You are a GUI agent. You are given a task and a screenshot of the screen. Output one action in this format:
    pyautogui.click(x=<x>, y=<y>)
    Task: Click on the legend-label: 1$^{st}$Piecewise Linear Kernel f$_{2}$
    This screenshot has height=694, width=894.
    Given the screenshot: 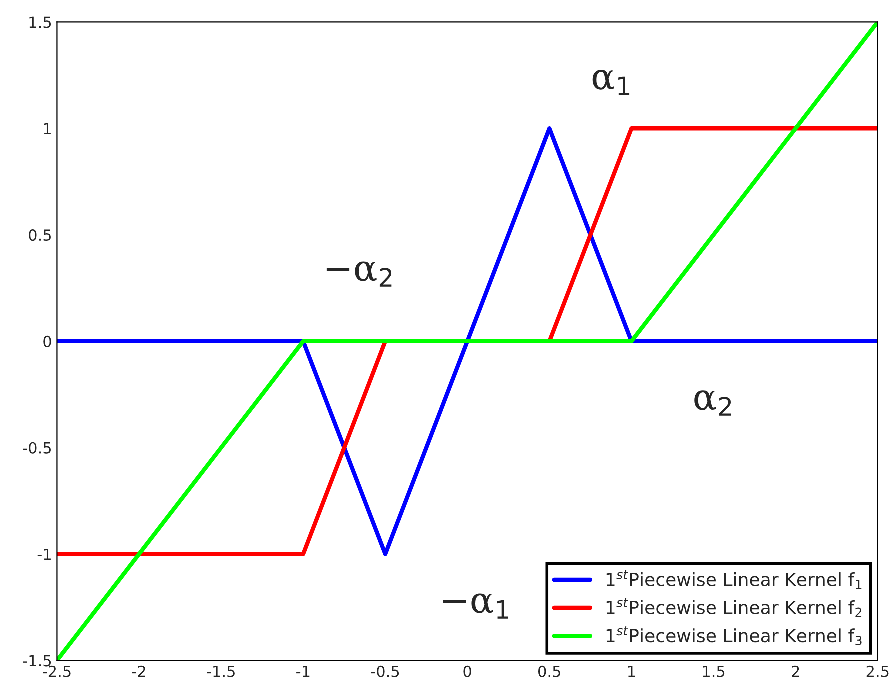 What is the action you would take?
    pyautogui.click(x=734, y=608)
    